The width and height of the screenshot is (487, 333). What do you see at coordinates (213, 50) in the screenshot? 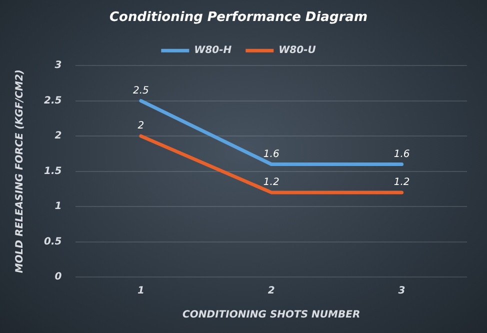
I see `legend-label: W80-H` at bounding box center [213, 50].